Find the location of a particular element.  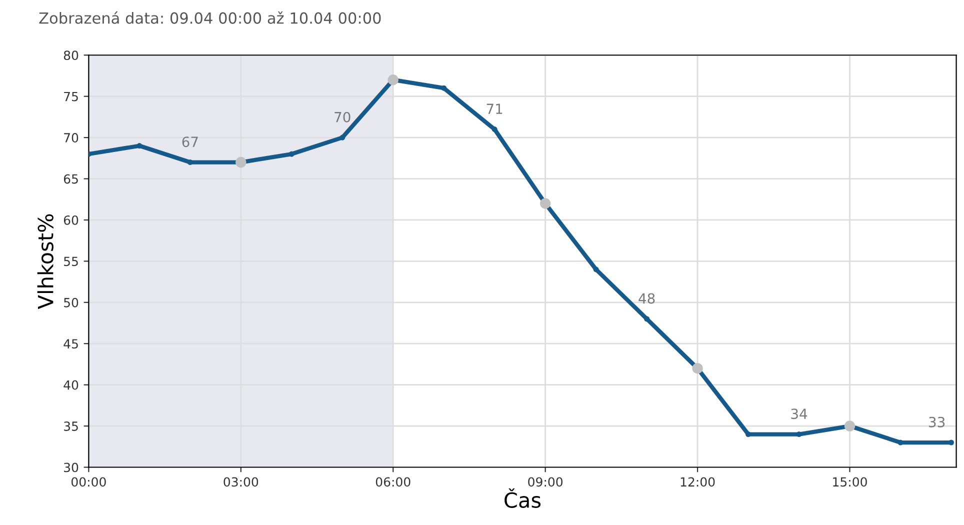

y-axis-title: Vlhkost% is located at coordinates (45, 262).